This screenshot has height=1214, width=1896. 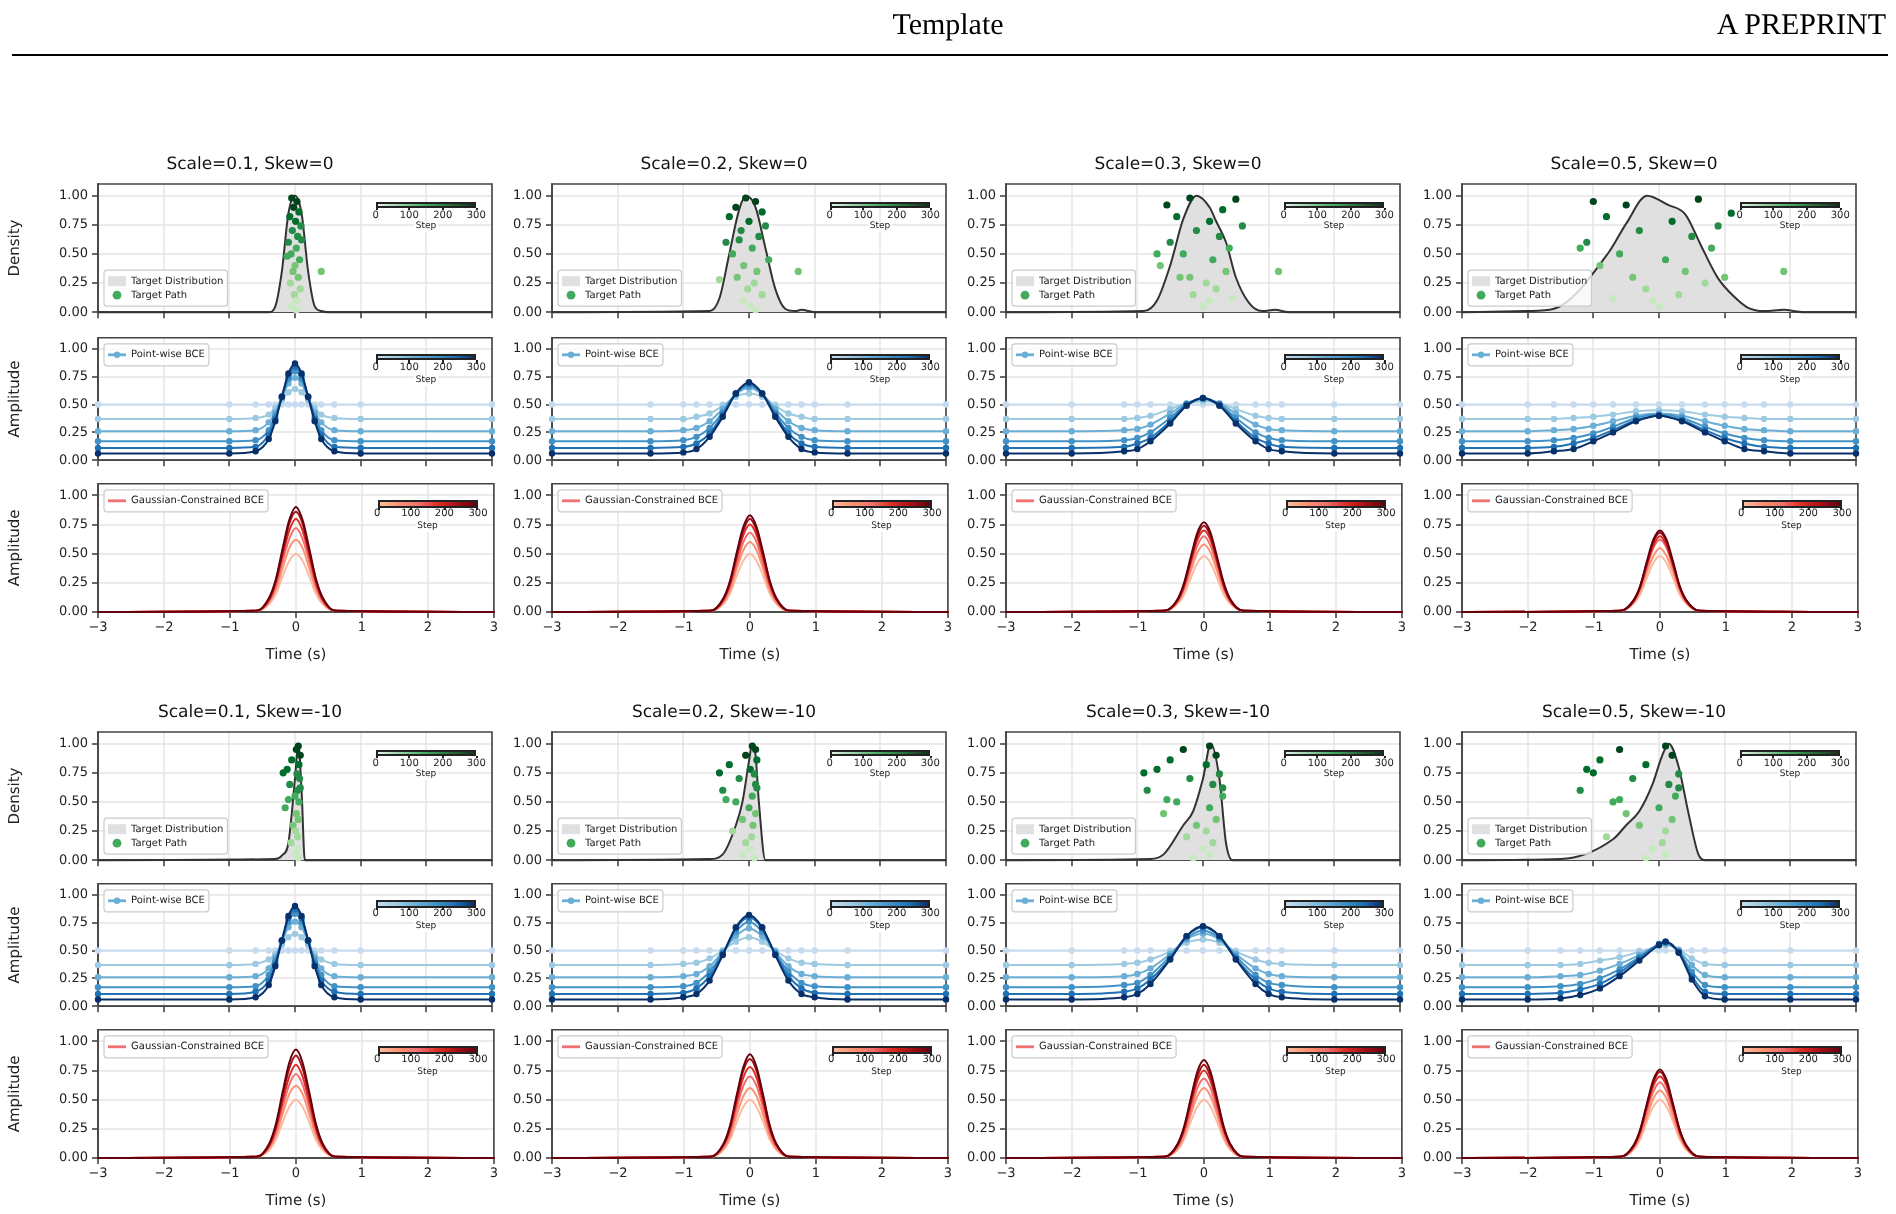 I want to click on chart-title: Scale=0.2, Skew=0, so click(x=724, y=164).